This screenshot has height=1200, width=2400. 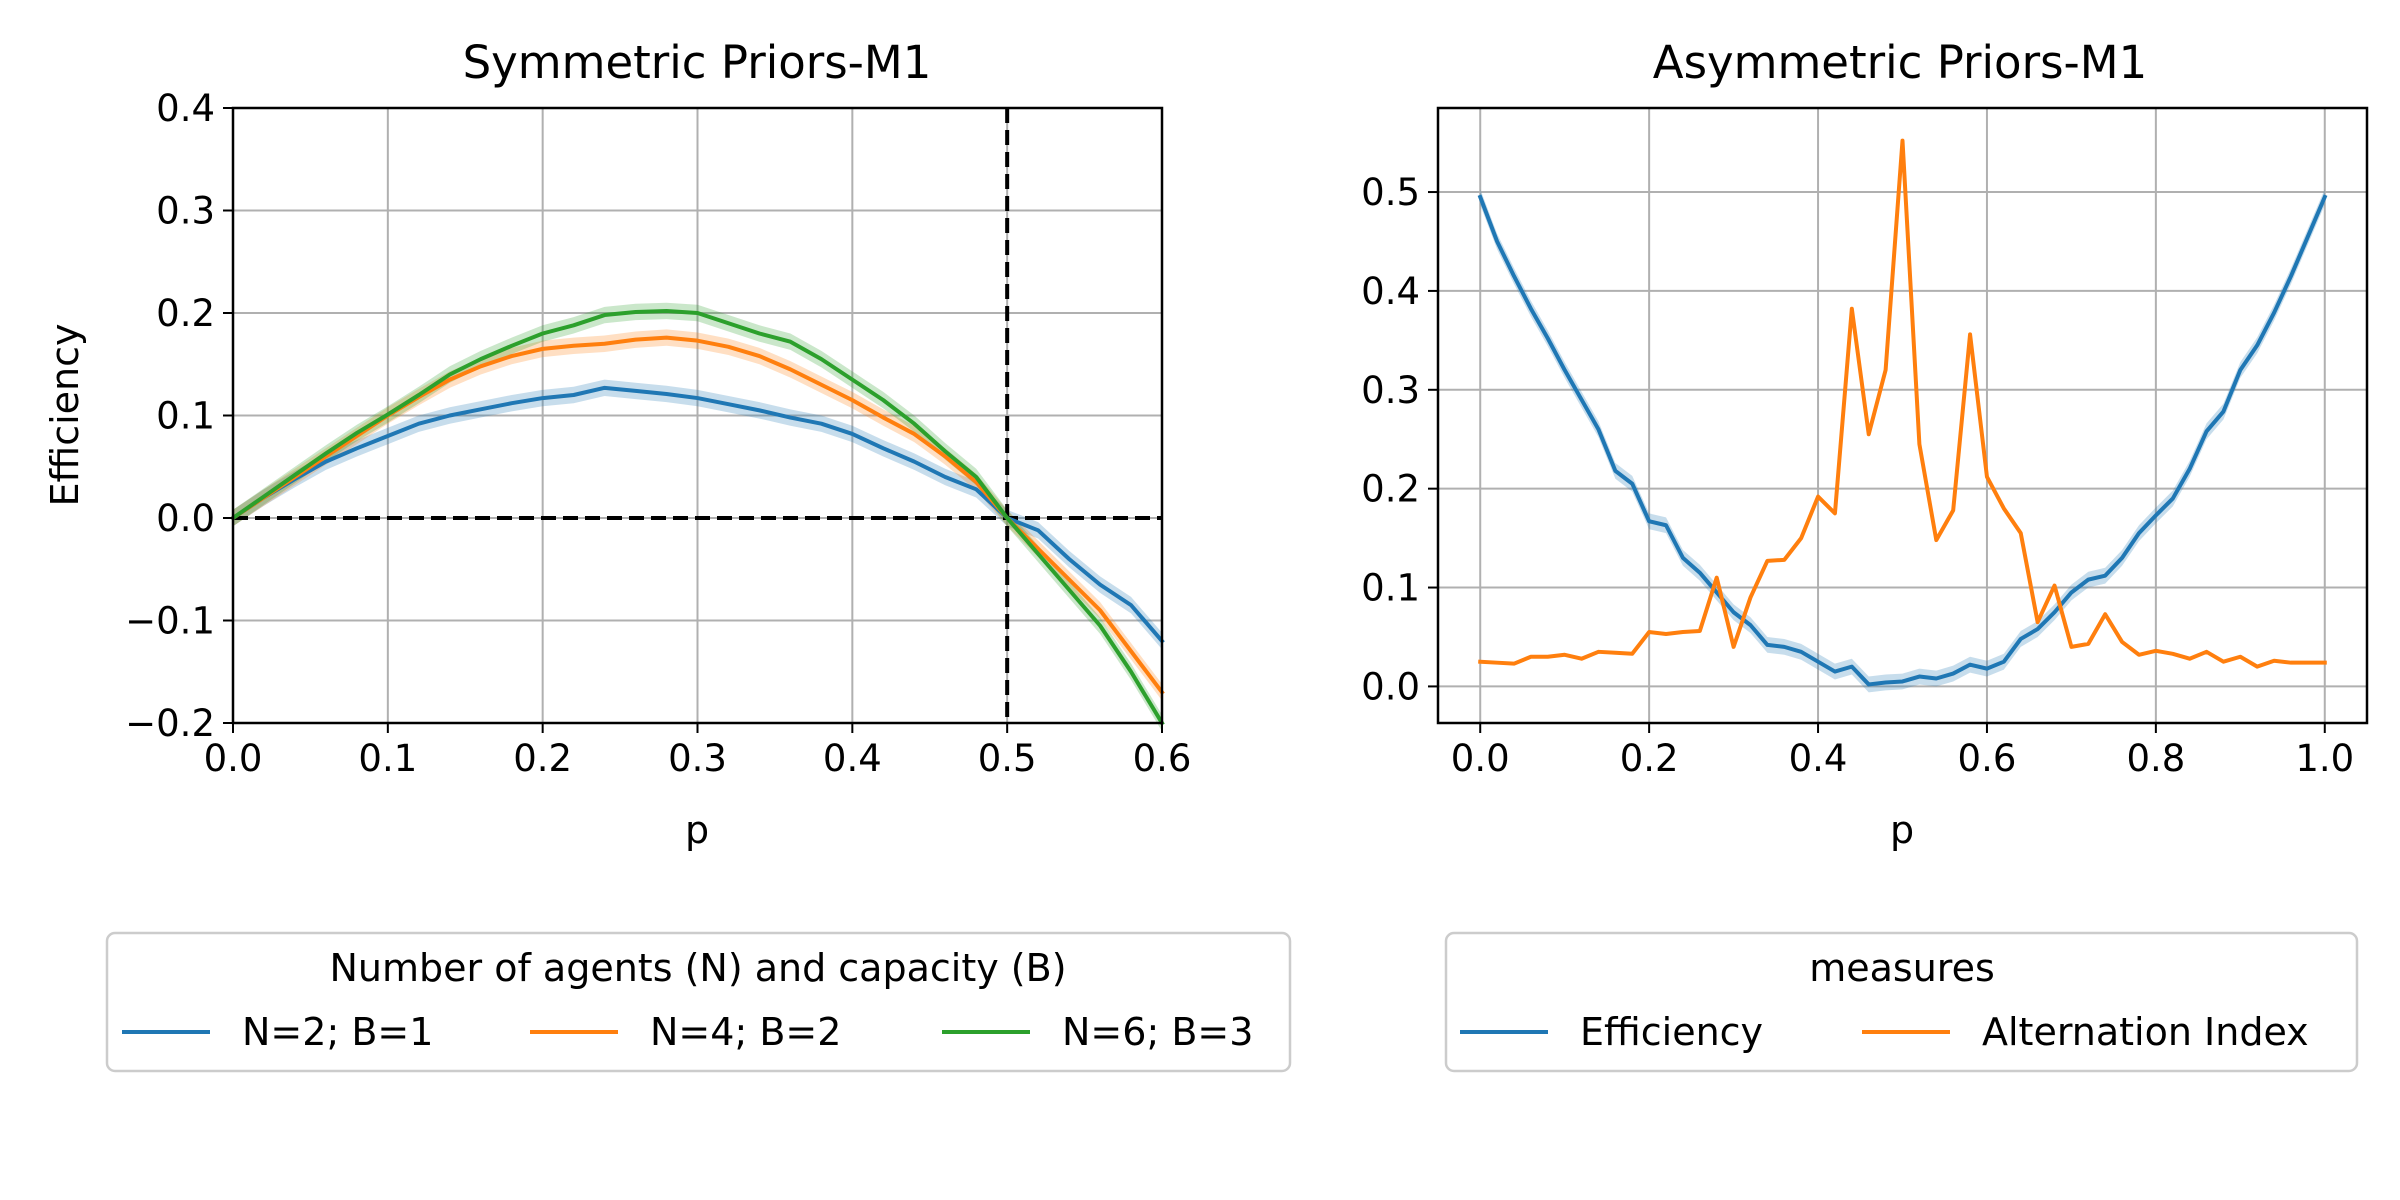 I want to click on x-tick-label: 0.5, so click(x=1007, y=758).